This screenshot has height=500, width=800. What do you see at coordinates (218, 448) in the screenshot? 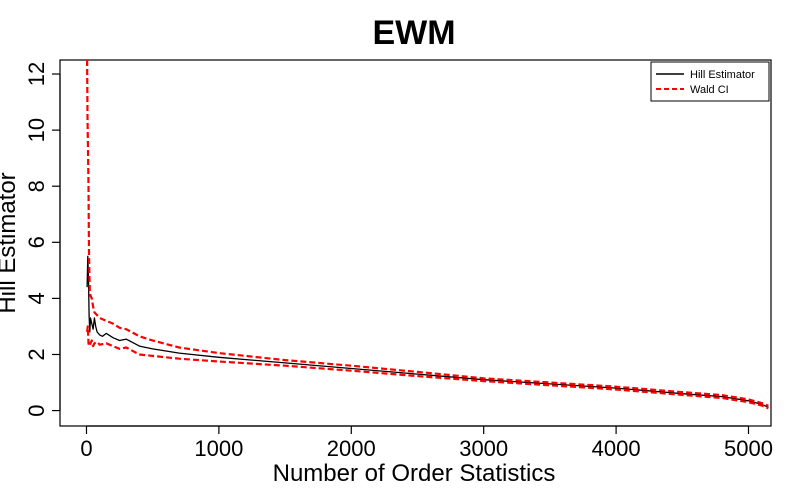
I see `x-tick-label: 1000` at bounding box center [218, 448].